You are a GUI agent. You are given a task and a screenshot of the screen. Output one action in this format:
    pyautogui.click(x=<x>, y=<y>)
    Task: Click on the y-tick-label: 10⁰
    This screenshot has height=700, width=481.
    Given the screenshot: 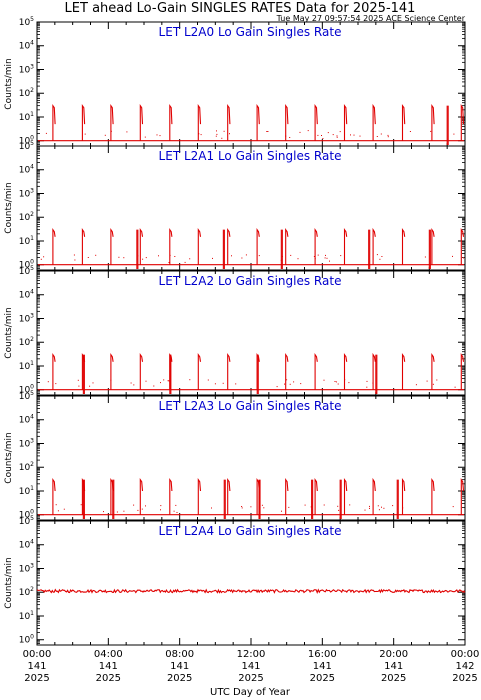 What is the action you would take?
    pyautogui.click(x=26, y=141)
    